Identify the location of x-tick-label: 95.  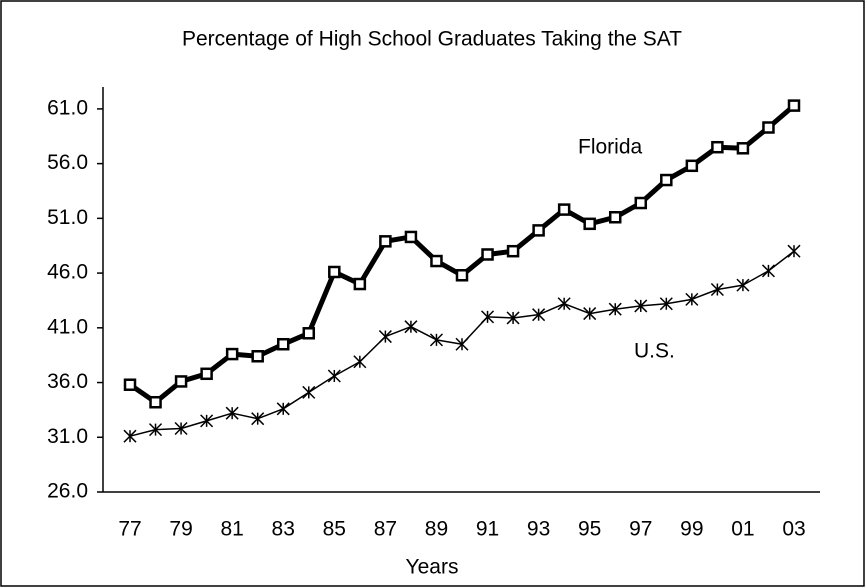
(589, 529).